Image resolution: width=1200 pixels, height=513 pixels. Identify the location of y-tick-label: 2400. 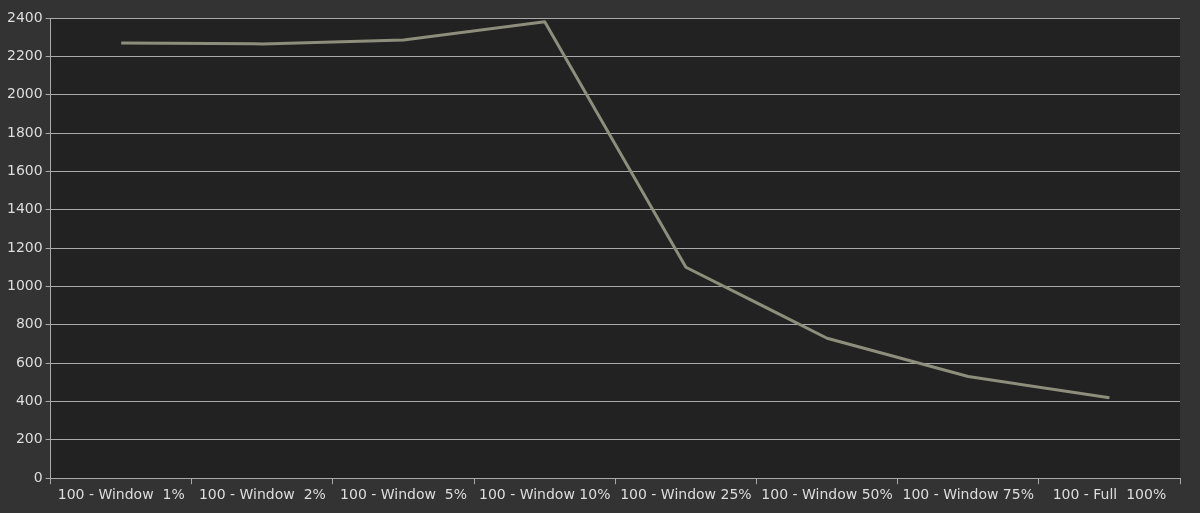
(24, 16).